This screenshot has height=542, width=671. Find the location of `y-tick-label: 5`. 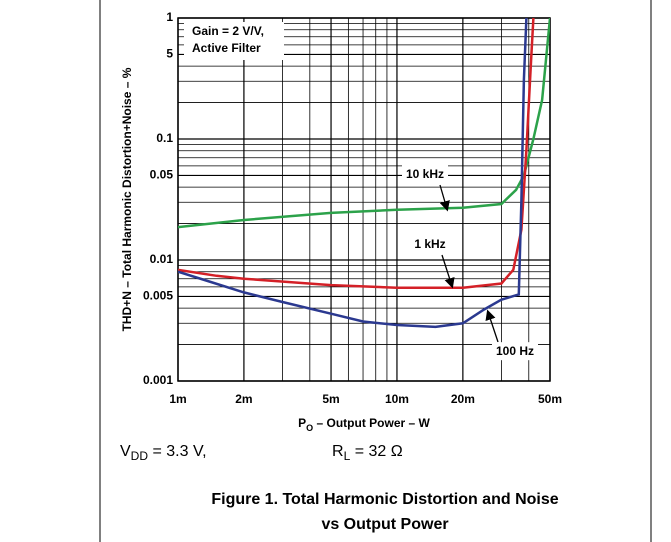

y-tick-label: 5 is located at coordinates (169, 54).